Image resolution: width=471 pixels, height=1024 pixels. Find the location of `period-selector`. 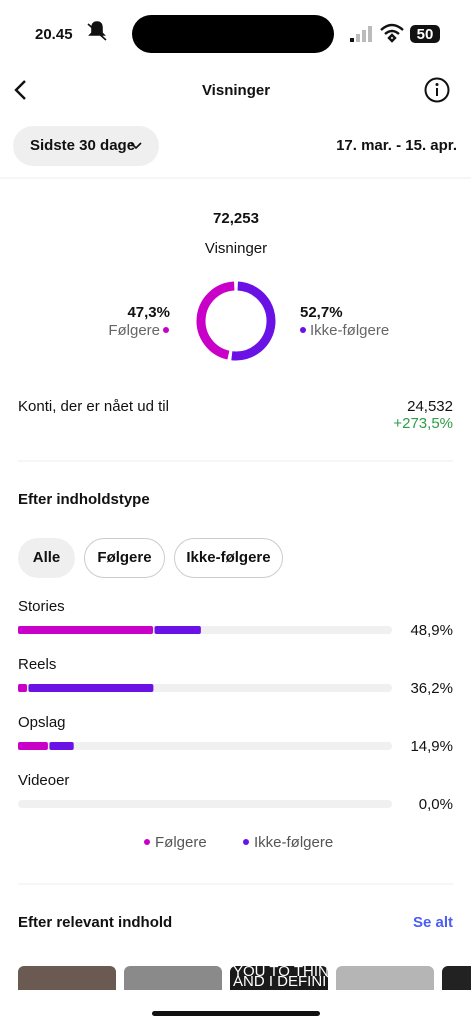

period-selector is located at coordinates (86, 146).